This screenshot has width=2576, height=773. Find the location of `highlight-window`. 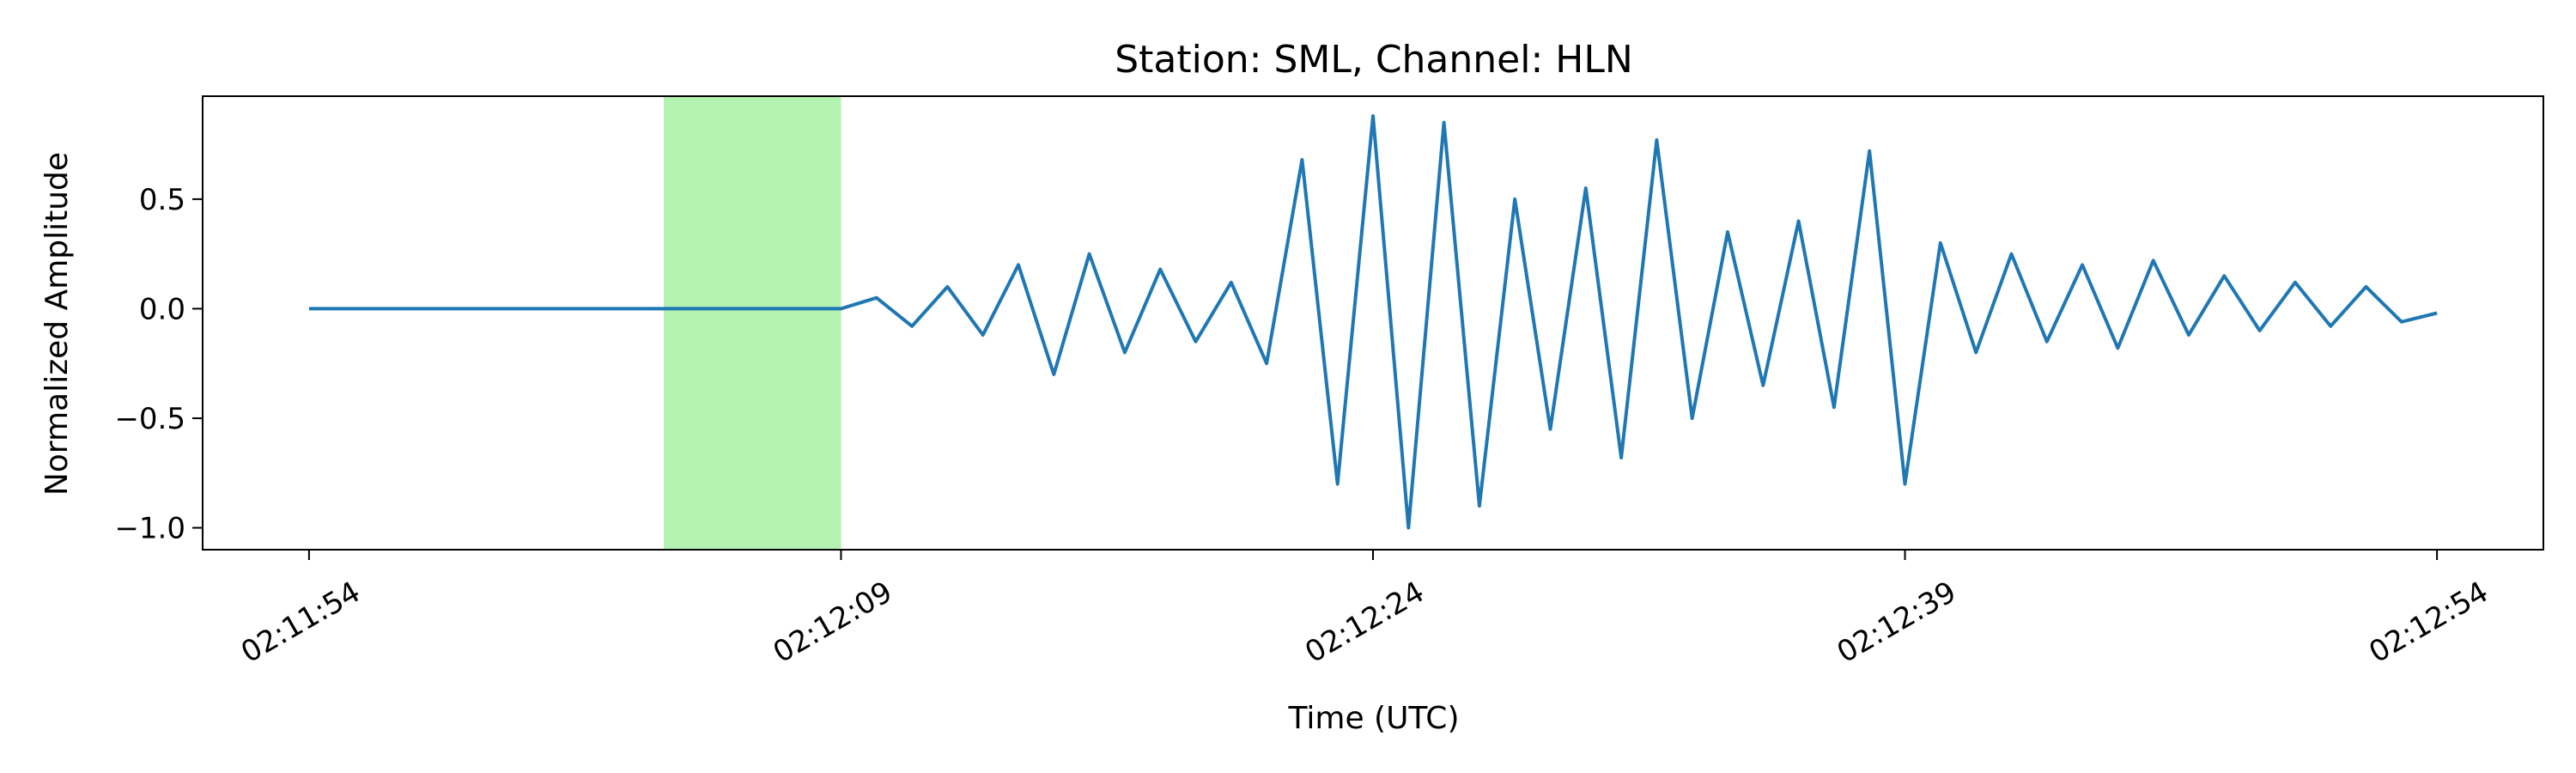

highlight-window is located at coordinates (752, 323).